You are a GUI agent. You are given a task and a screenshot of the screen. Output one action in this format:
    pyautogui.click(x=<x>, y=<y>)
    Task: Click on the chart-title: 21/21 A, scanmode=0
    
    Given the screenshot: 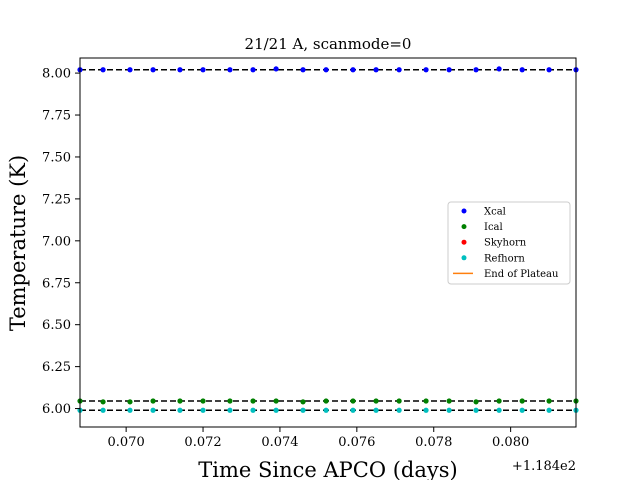 What is the action you would take?
    pyautogui.click(x=328, y=44)
    